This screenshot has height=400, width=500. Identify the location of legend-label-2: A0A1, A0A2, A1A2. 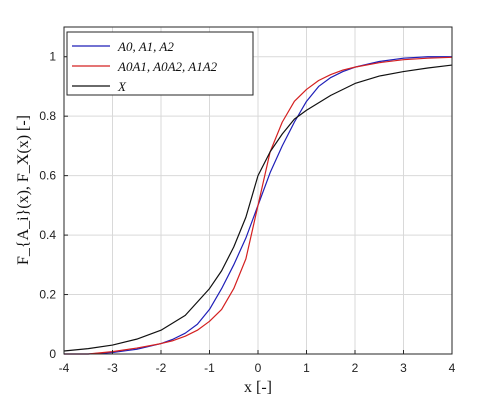
(167, 66).